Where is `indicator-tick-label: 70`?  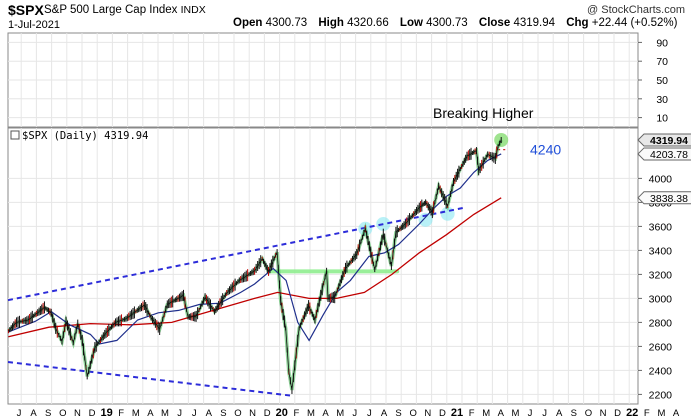 indicator-tick-label: 70 is located at coordinates (662, 62).